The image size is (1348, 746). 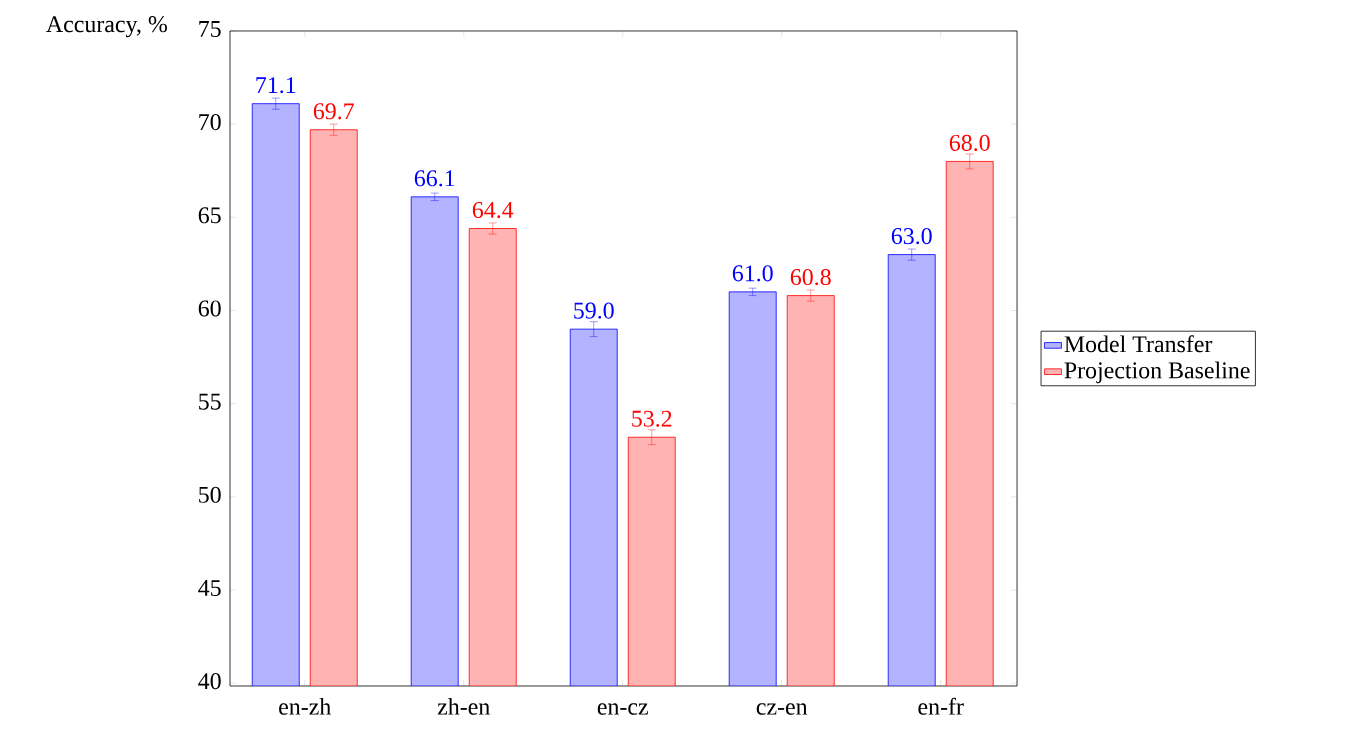 What do you see at coordinates (810, 277) in the screenshot?
I see `data-label: 60.8` at bounding box center [810, 277].